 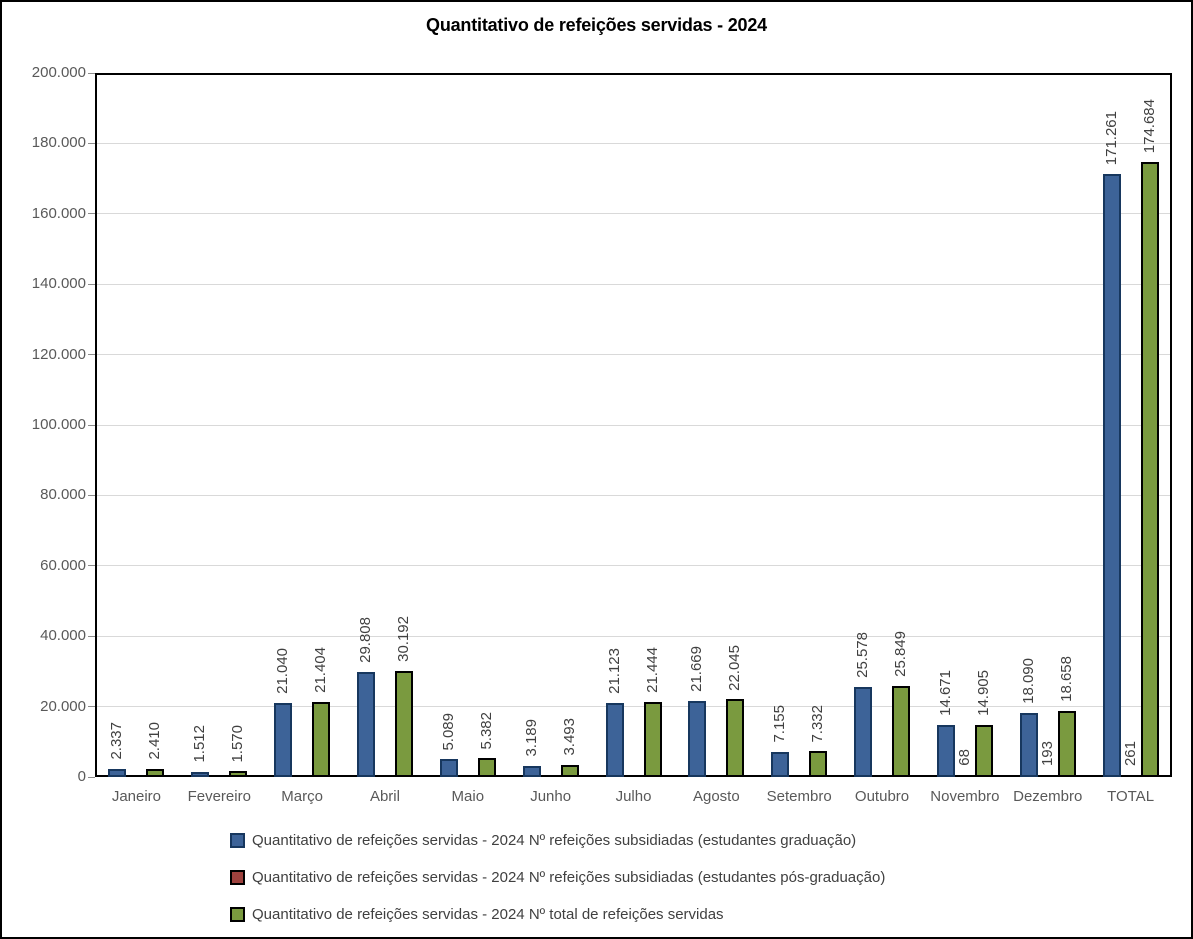 What do you see at coordinates (486, 730) in the screenshot?
I see `bar-value-label: 5.382` at bounding box center [486, 730].